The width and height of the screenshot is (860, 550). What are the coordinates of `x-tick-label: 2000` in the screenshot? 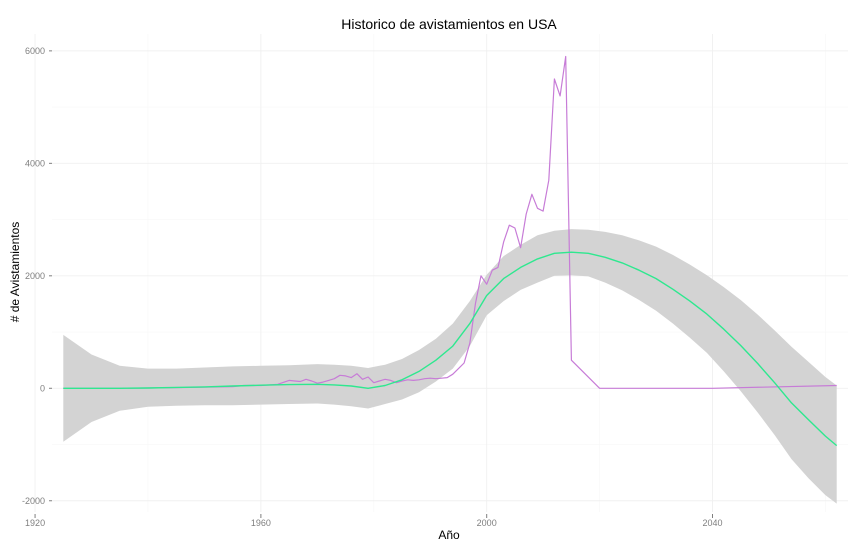 It's located at (487, 523).